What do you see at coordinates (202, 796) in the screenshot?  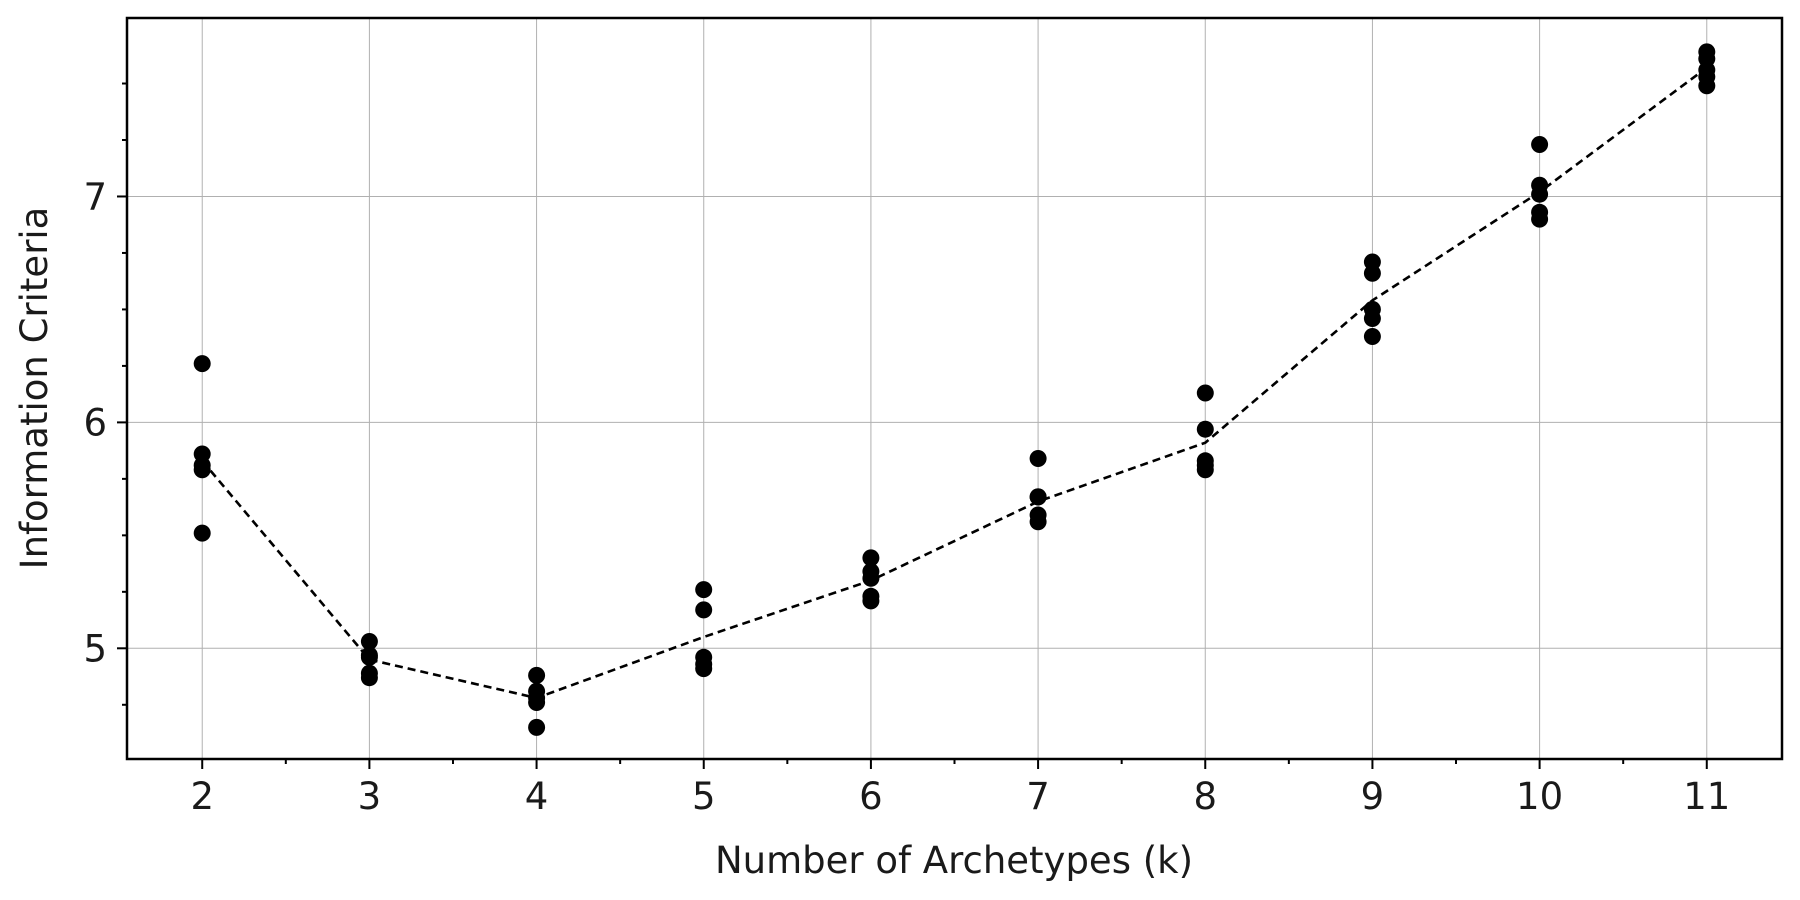 I see `x-tick-label: 2` at bounding box center [202, 796].